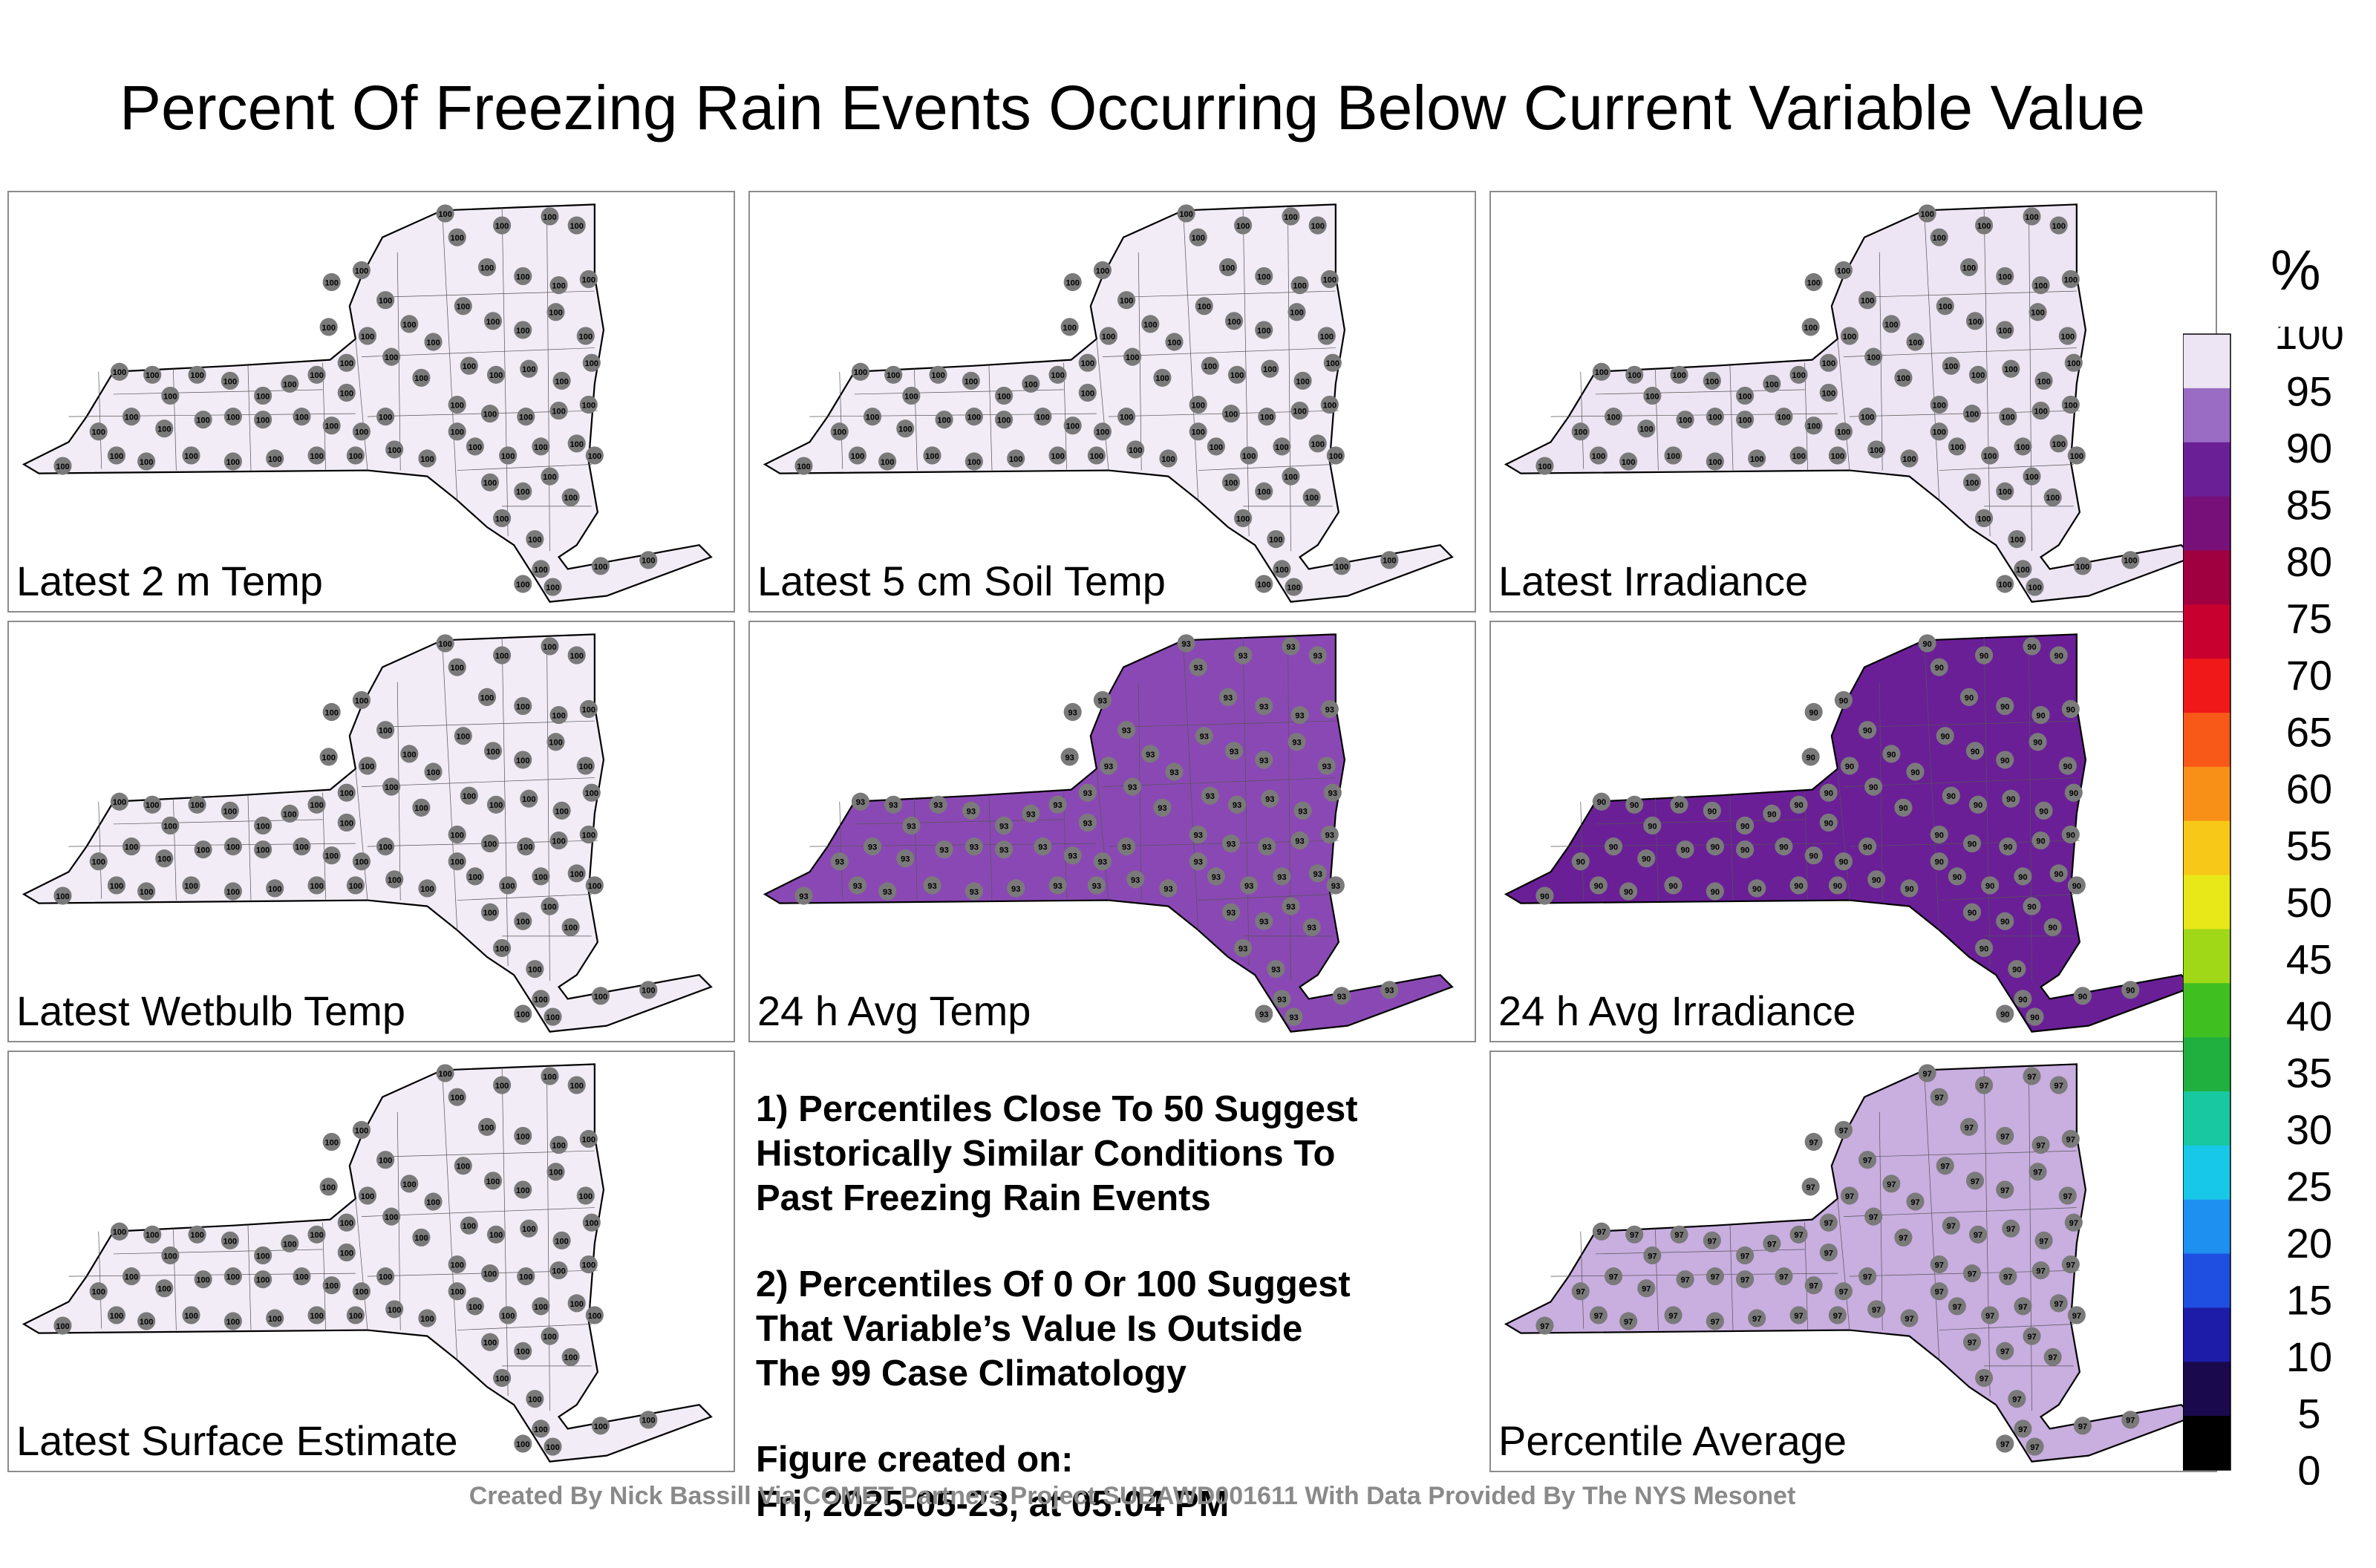  What do you see at coordinates (2309, 1016) in the screenshot?
I see `colorbar-tick-label: 40` at bounding box center [2309, 1016].